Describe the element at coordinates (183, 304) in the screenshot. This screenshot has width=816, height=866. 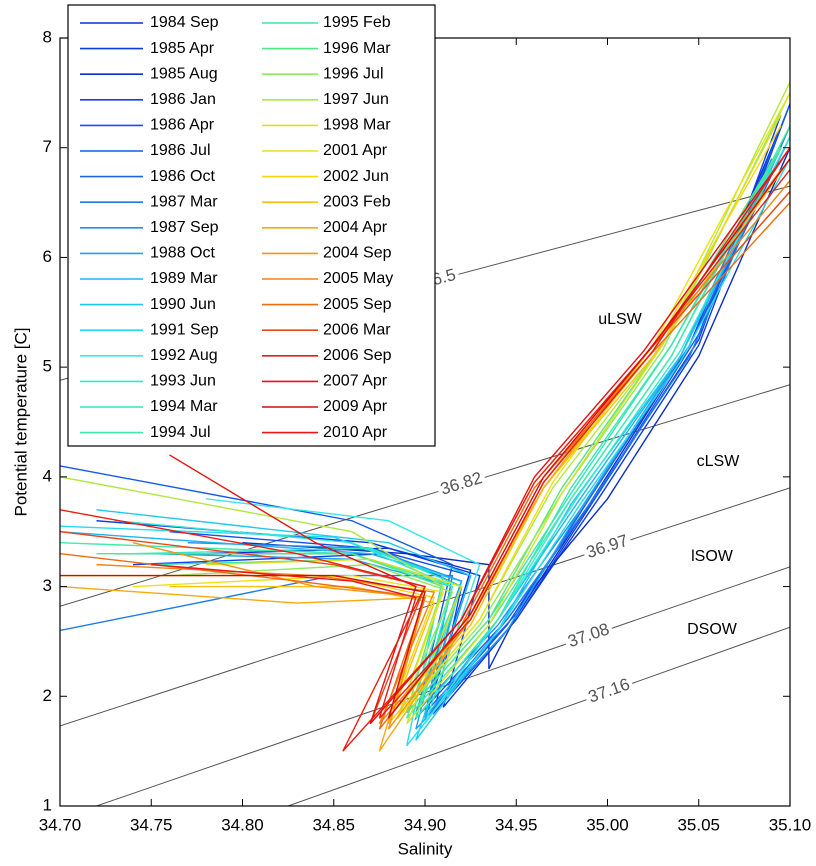
I see `legend-label: 1990 Jun` at that location.